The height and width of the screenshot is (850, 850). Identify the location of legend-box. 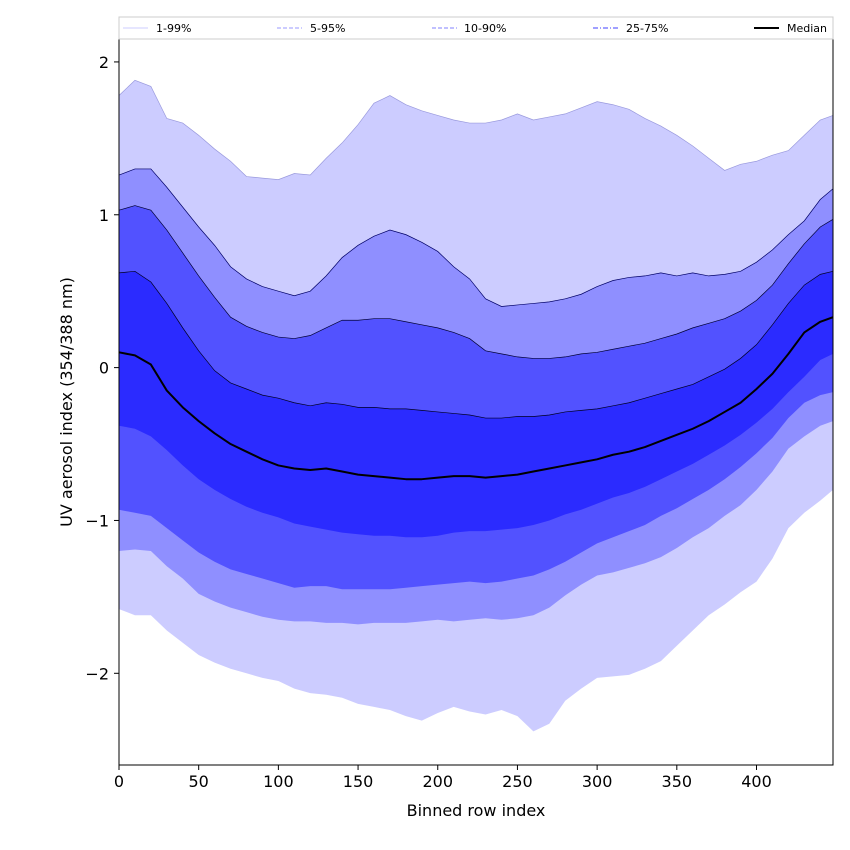
(476, 28).